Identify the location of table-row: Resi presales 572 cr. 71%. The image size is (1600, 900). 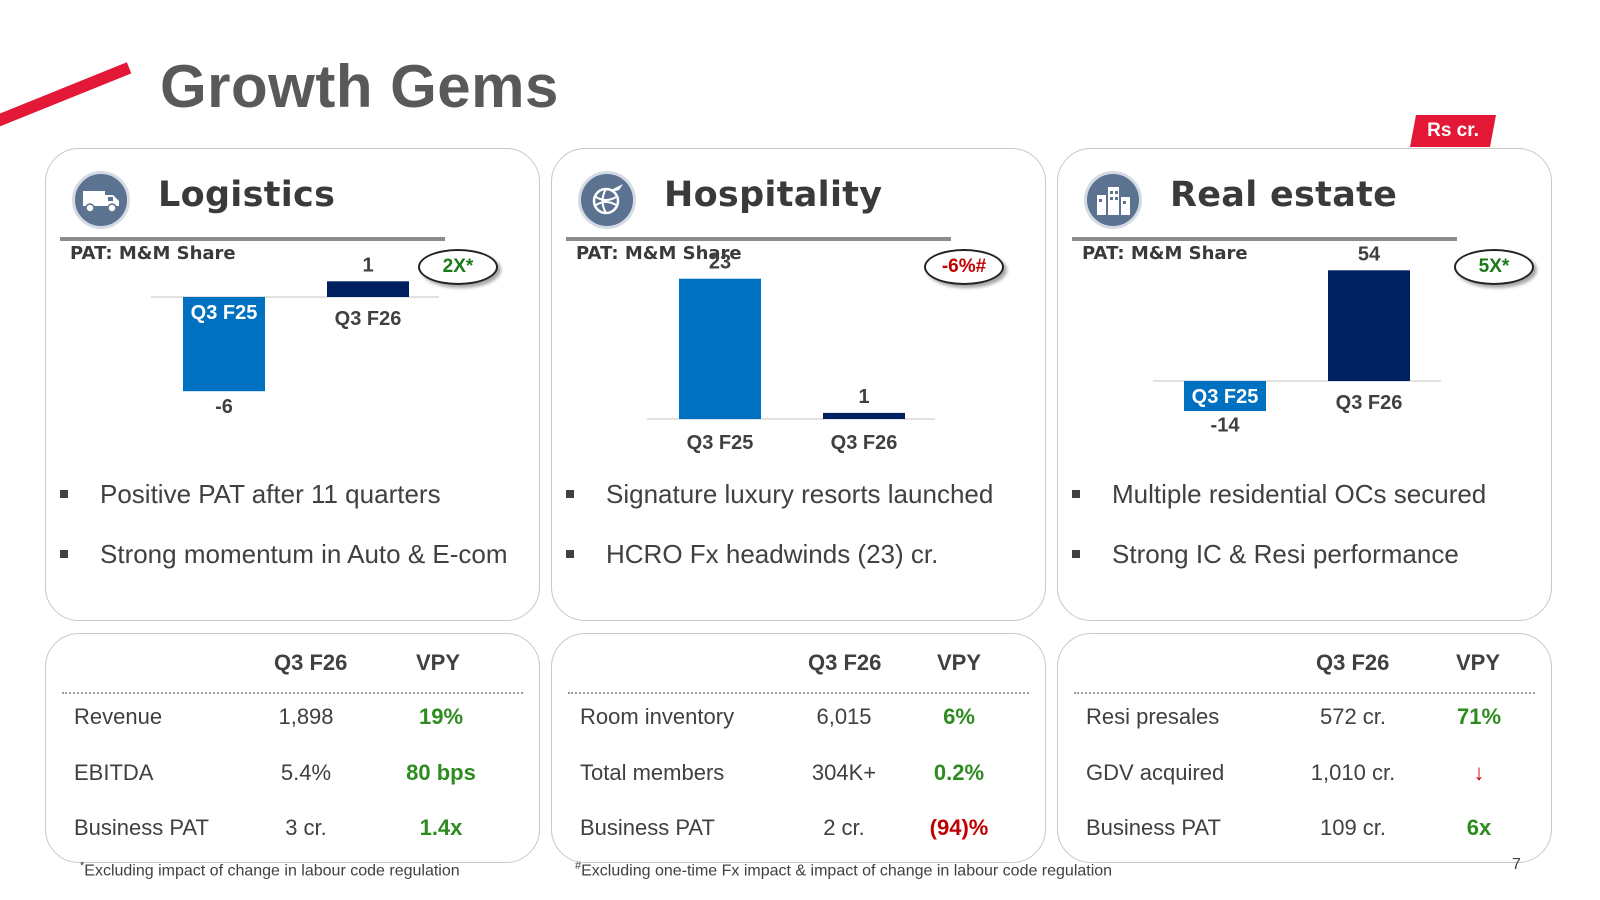
(1304, 724).